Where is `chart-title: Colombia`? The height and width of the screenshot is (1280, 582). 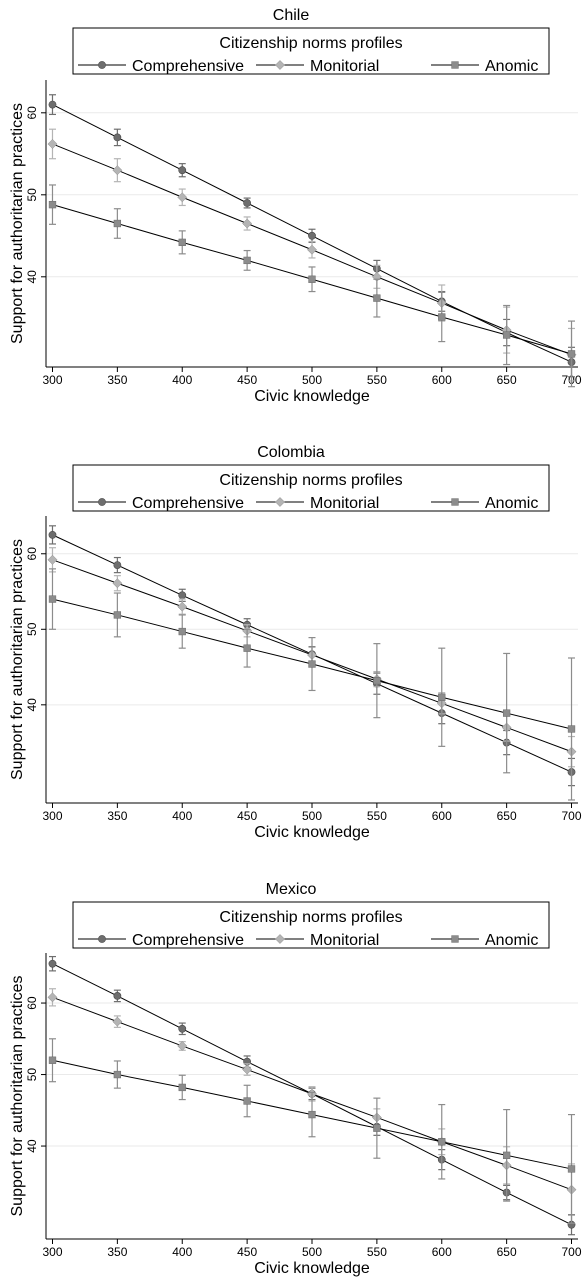 chart-title: Colombia is located at coordinates (291, 452).